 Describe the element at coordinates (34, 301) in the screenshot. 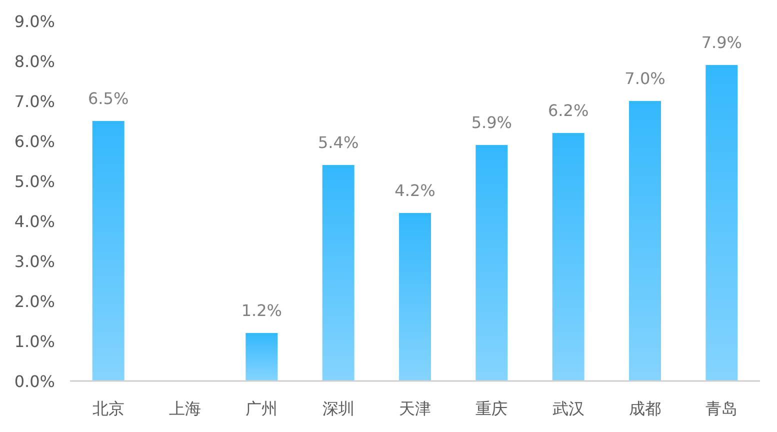

I see `y-tick-label: 2.0%` at that location.